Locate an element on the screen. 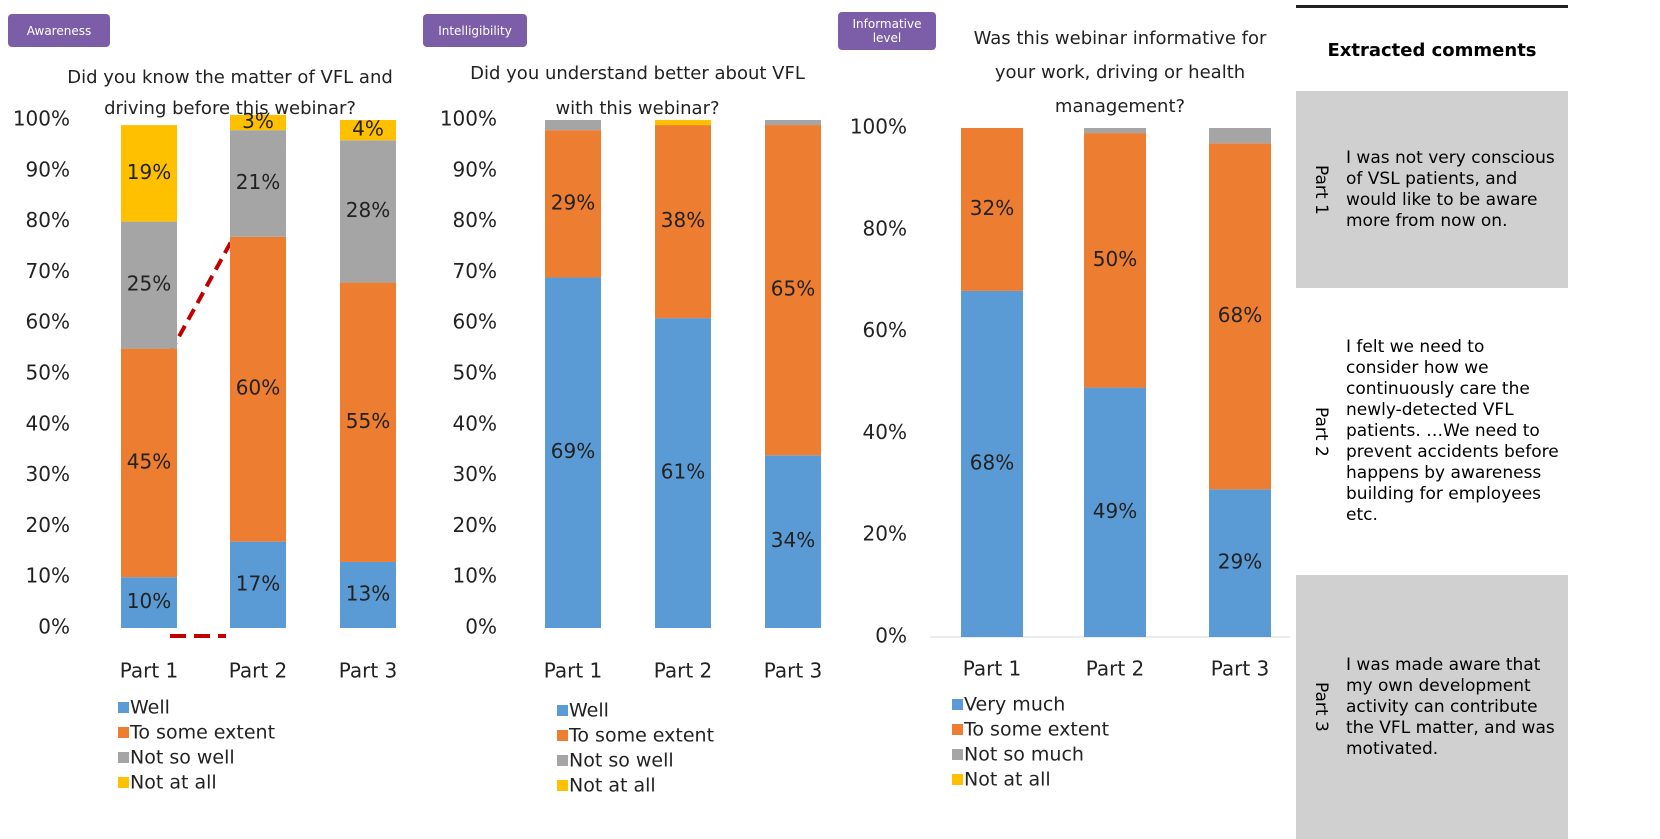 The width and height of the screenshot is (1660, 839). data-label: 32% is located at coordinates (992, 208).